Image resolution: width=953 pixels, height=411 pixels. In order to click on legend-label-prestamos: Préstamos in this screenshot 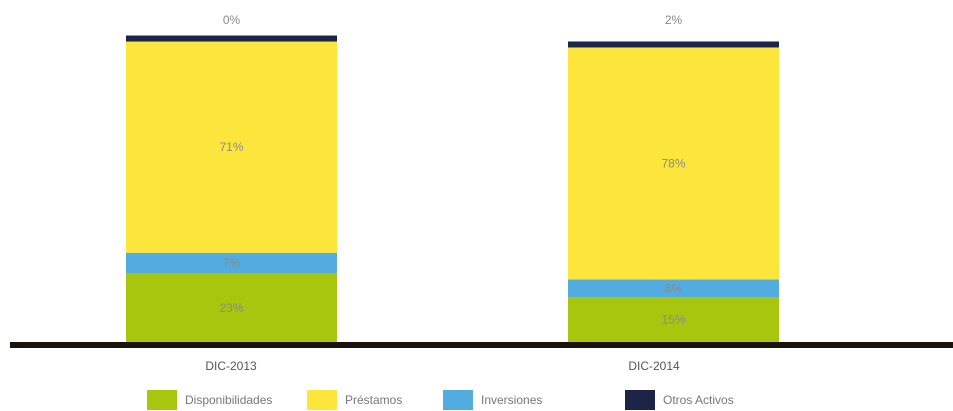, I will do `click(374, 400)`.